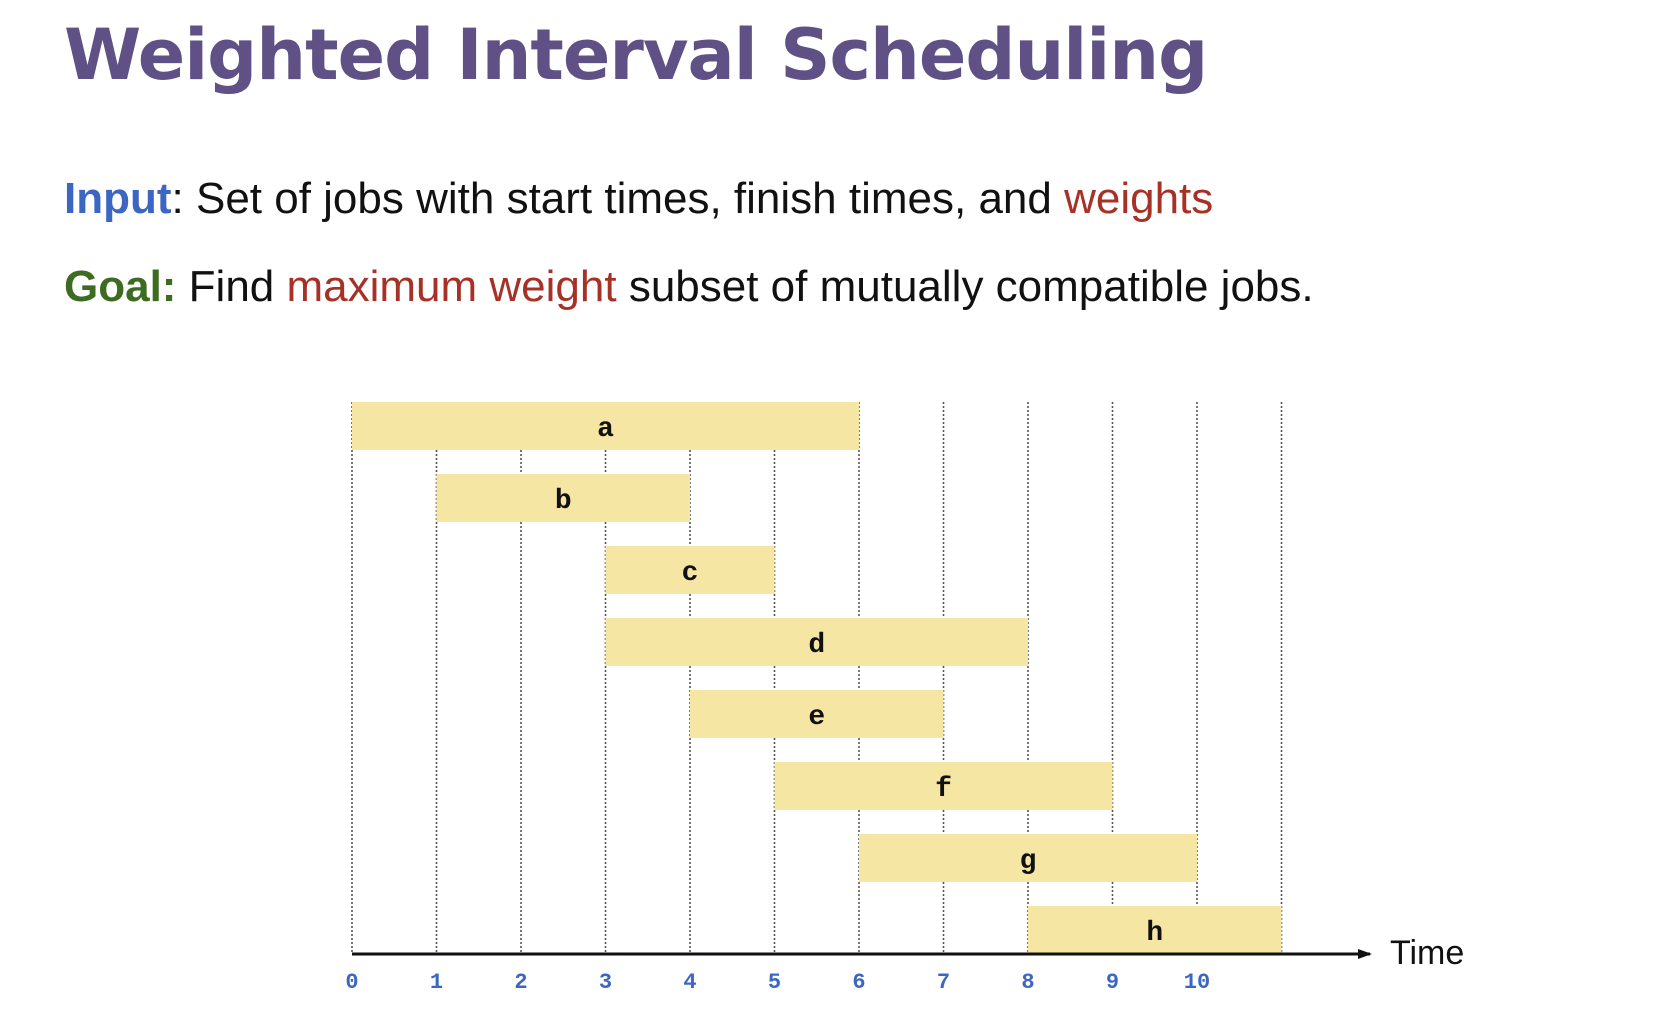 This screenshot has height=1018, width=1664. Describe the element at coordinates (690, 573) in the screenshot. I see `job-label: c` at that location.